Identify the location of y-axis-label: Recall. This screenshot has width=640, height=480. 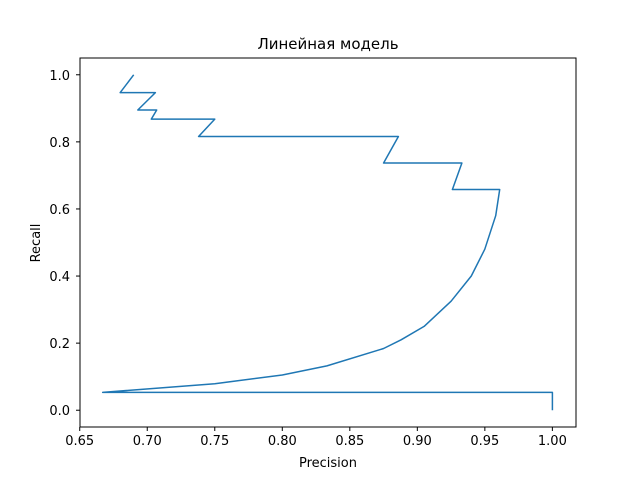
(36, 243).